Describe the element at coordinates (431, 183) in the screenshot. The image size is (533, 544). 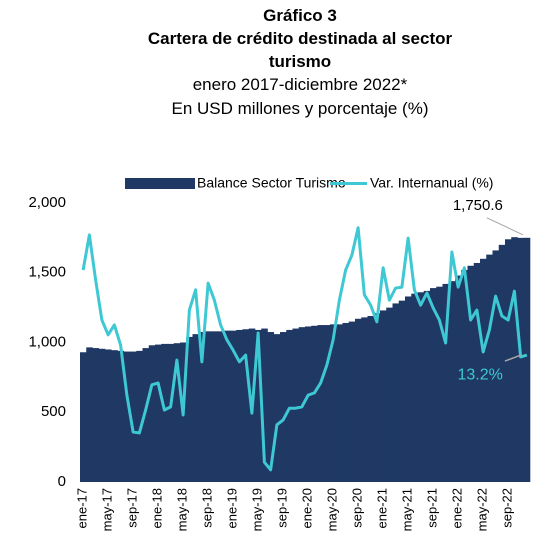
I see `legend-label: Var. Internanual (%)` at that location.